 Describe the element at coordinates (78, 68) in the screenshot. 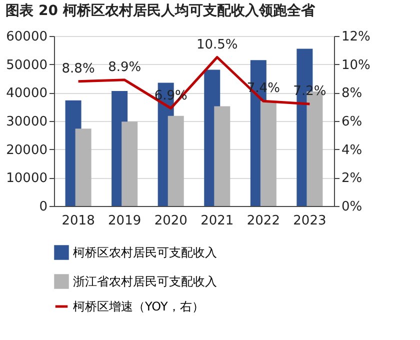

I see `data-label: 8.8%` at that location.